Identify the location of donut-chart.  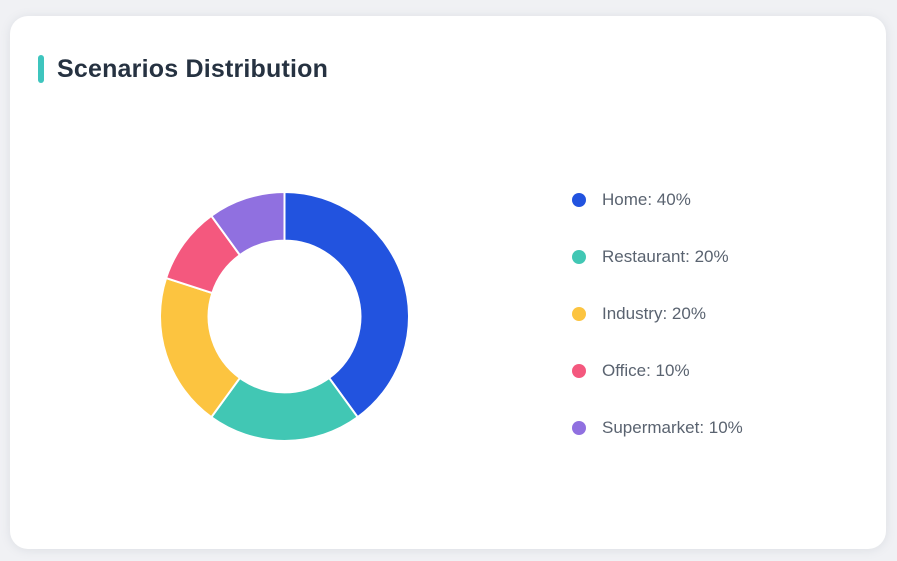
(284, 316).